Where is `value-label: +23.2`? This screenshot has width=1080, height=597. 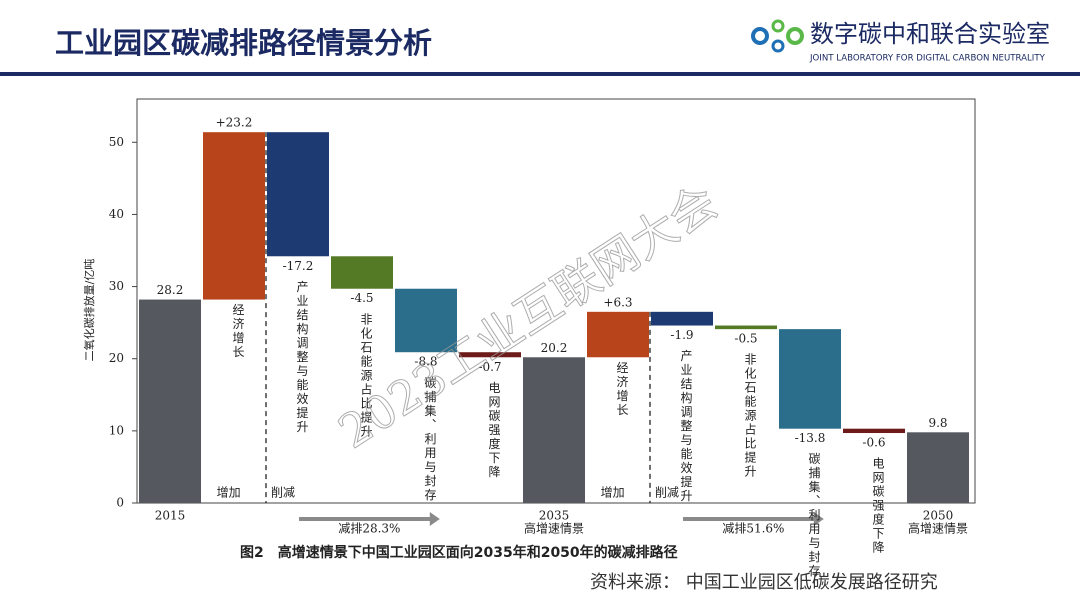
value-label: +23.2 is located at coordinates (234, 123).